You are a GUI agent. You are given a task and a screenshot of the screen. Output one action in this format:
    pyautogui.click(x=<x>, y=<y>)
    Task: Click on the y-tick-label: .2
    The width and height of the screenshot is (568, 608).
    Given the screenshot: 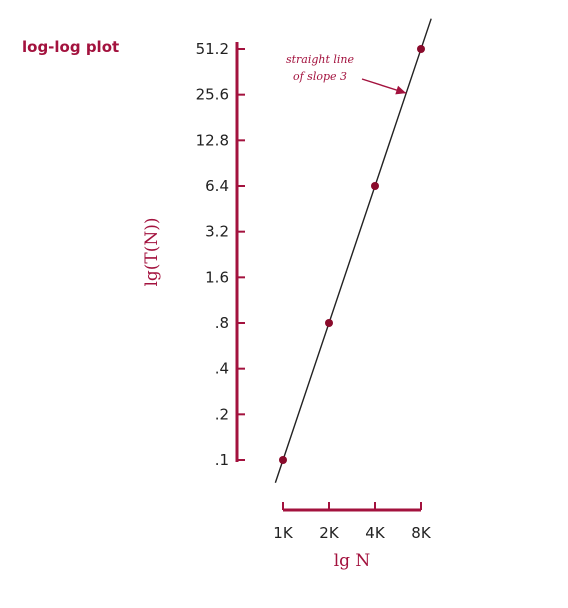 What is the action you would take?
    pyautogui.click(x=222, y=414)
    